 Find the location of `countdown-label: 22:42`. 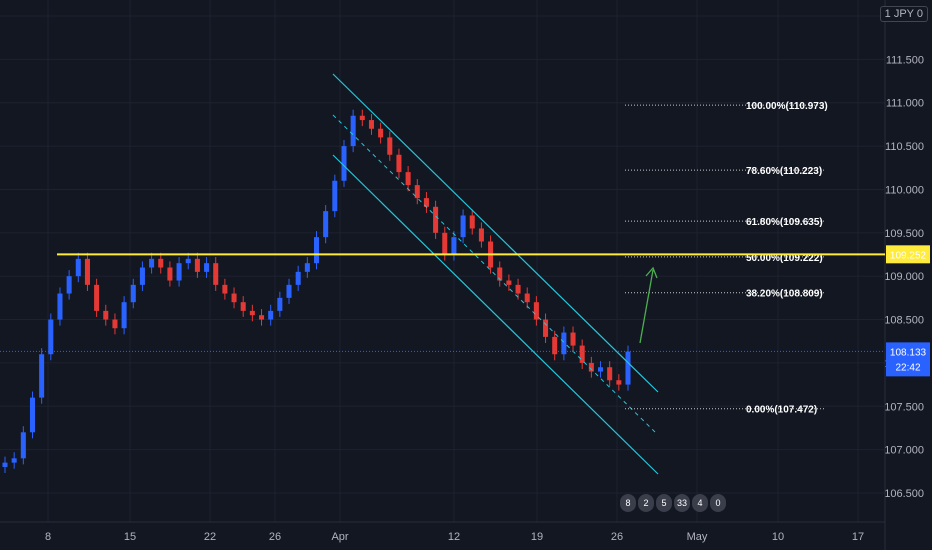

countdown-label: 22:42 is located at coordinates (907, 367).